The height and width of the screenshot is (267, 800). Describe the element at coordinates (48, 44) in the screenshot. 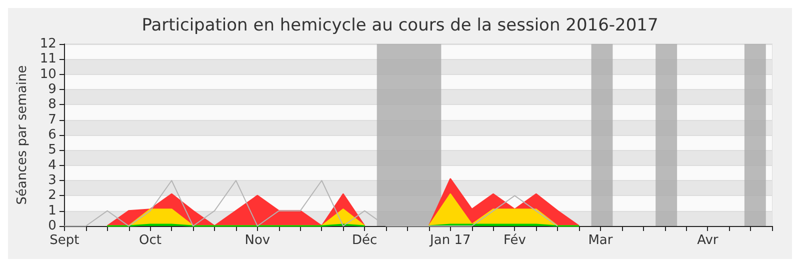

I see `y-tick-label: 12` at that location.